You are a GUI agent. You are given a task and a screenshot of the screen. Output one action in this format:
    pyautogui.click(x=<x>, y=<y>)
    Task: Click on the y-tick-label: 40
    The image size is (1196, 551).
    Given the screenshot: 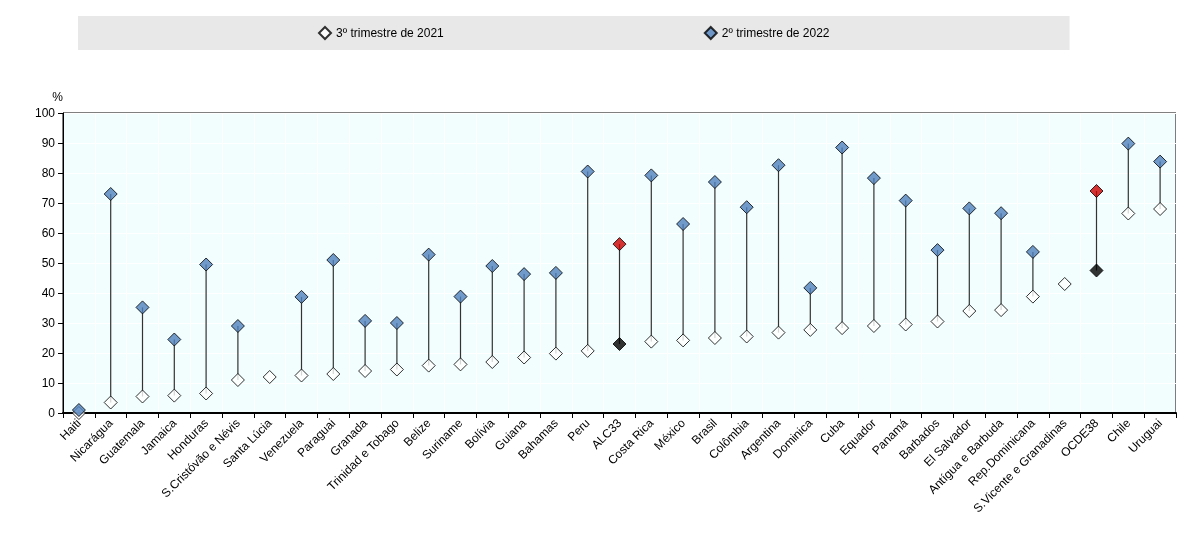 What is the action you would take?
    pyautogui.click(x=48, y=293)
    